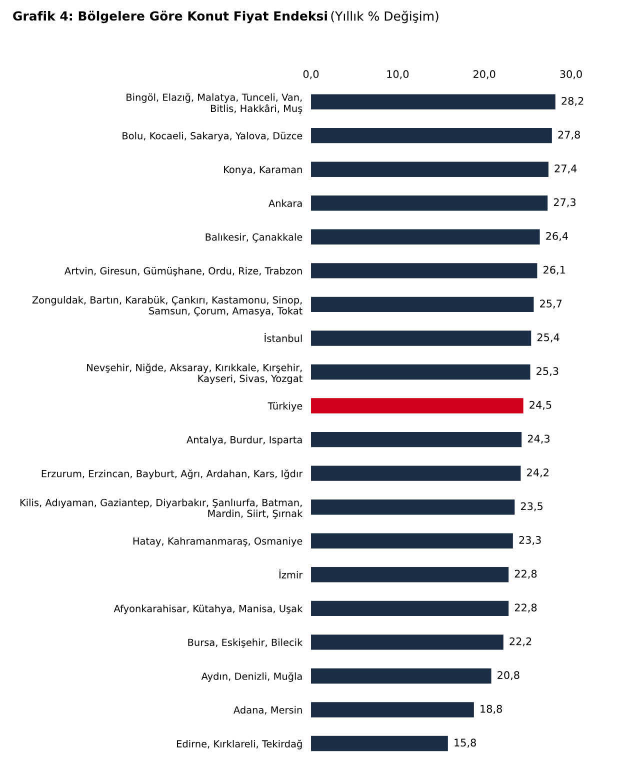 This screenshot has height=772, width=622. I want to click on y-tick-label: İzmir, so click(291, 573).